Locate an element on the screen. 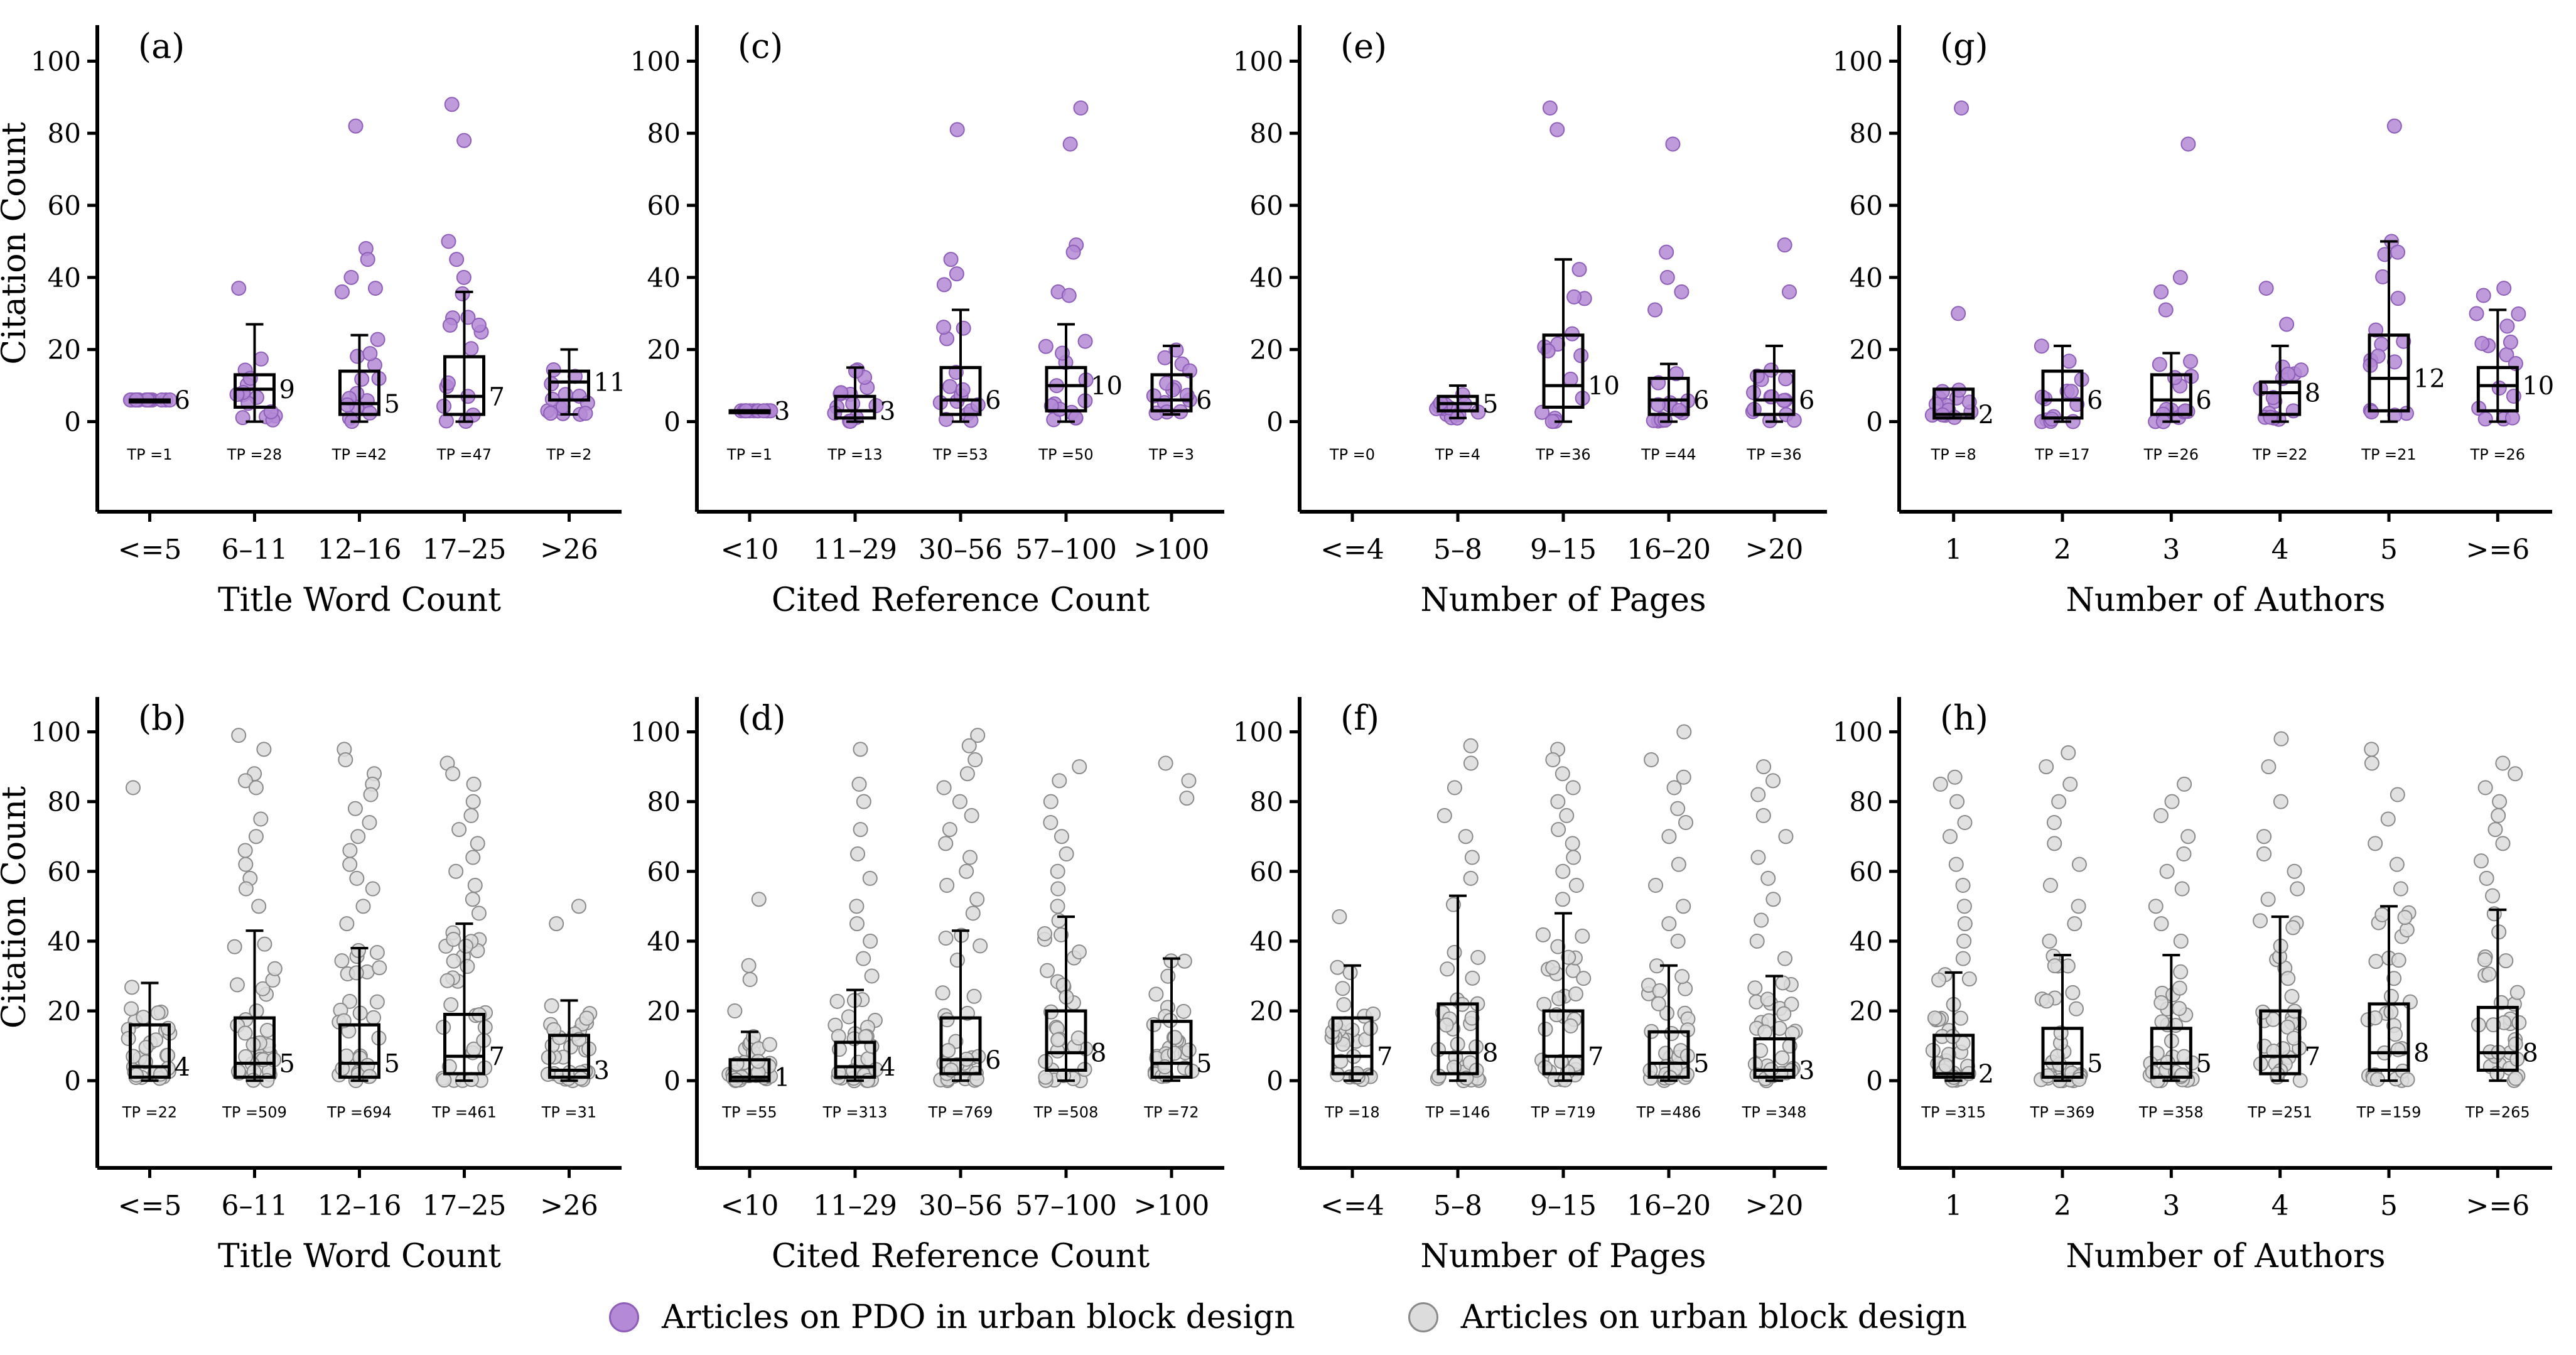  x-tick-label: 11–29 is located at coordinates (855, 1206).